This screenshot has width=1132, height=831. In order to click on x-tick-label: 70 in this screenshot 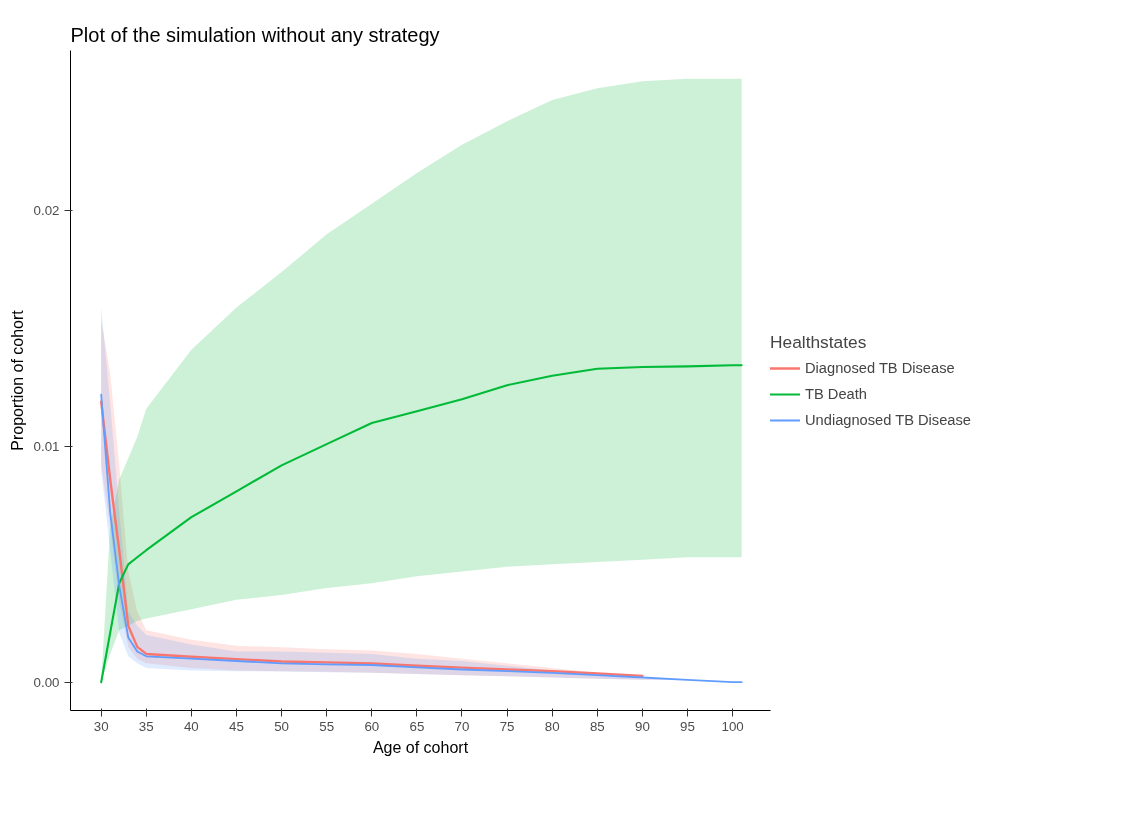, I will do `click(462, 726)`.